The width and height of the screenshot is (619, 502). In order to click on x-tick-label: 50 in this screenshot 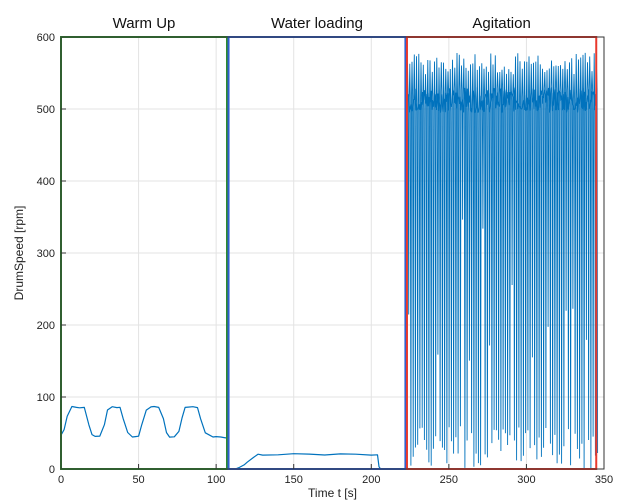, I will do `click(138, 480)`.